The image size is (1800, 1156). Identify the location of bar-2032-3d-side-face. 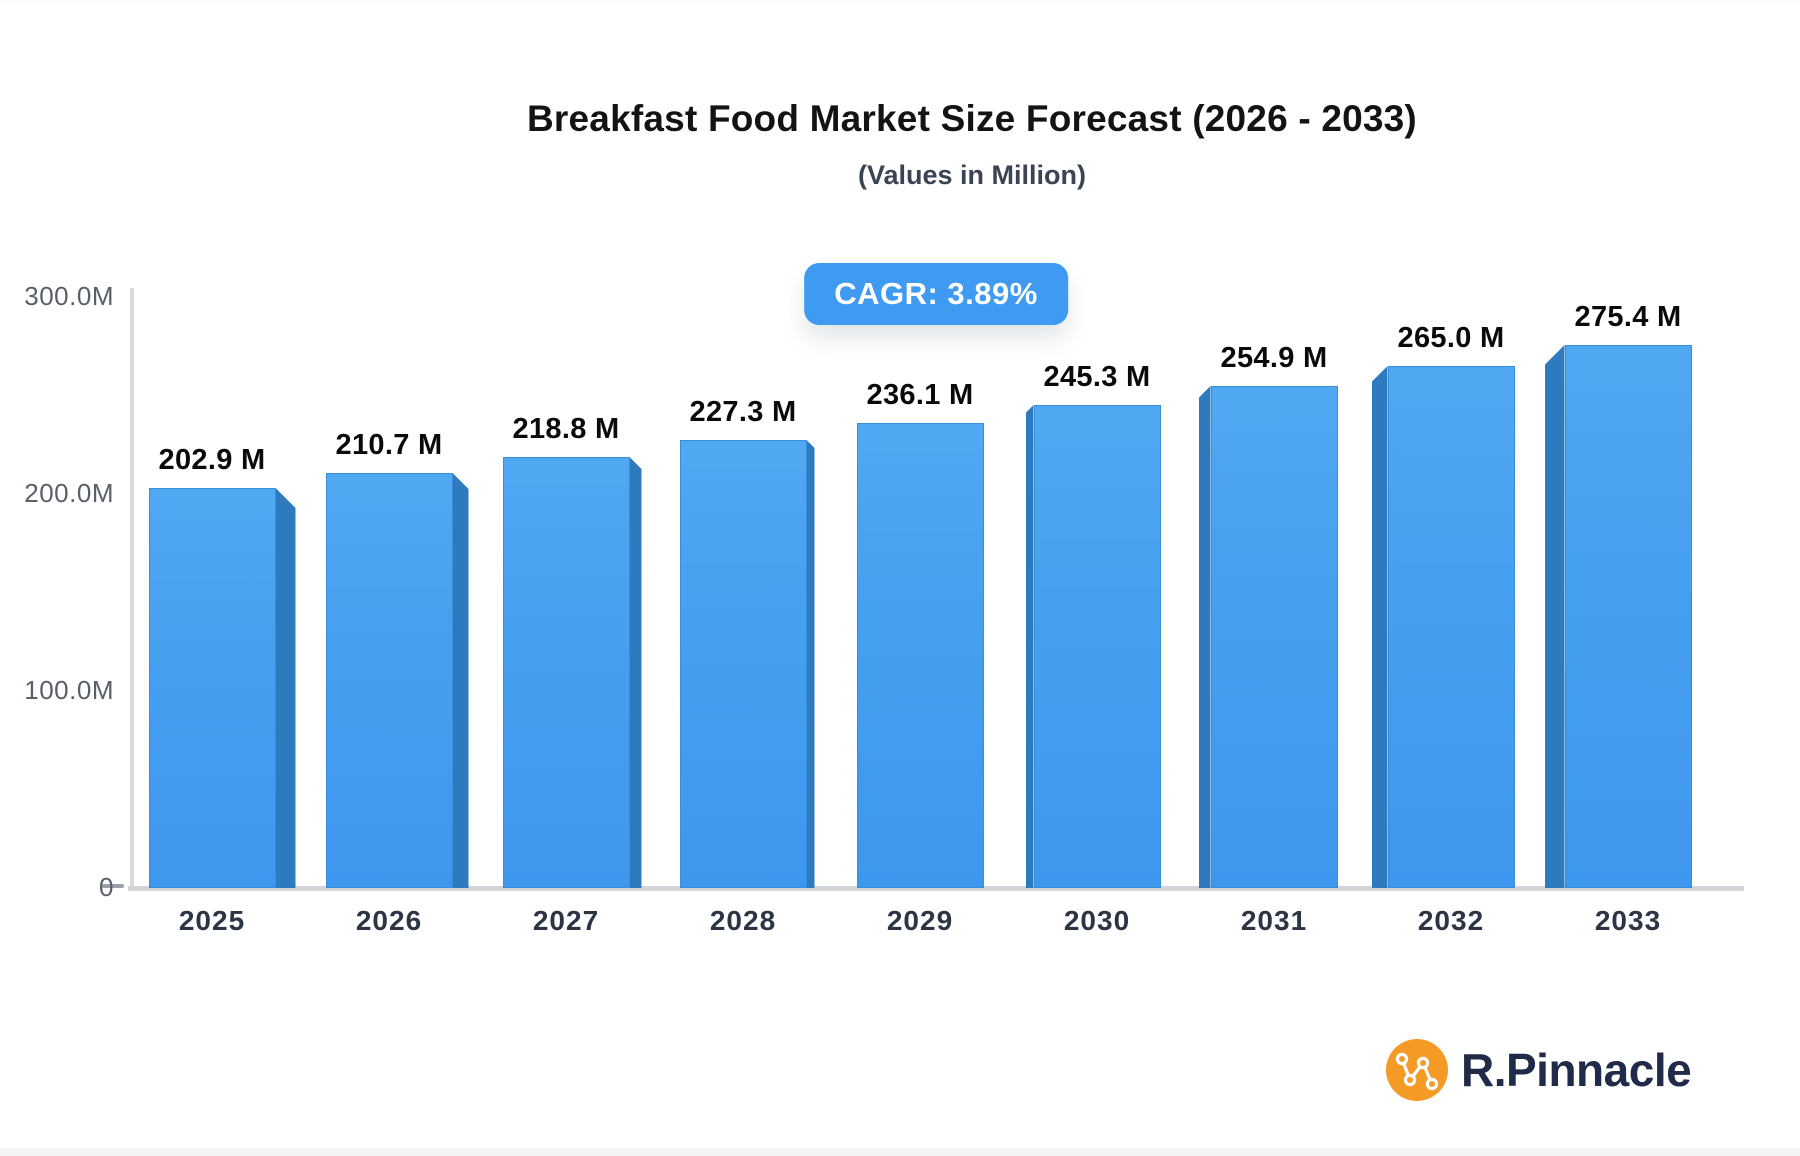
(1379, 627).